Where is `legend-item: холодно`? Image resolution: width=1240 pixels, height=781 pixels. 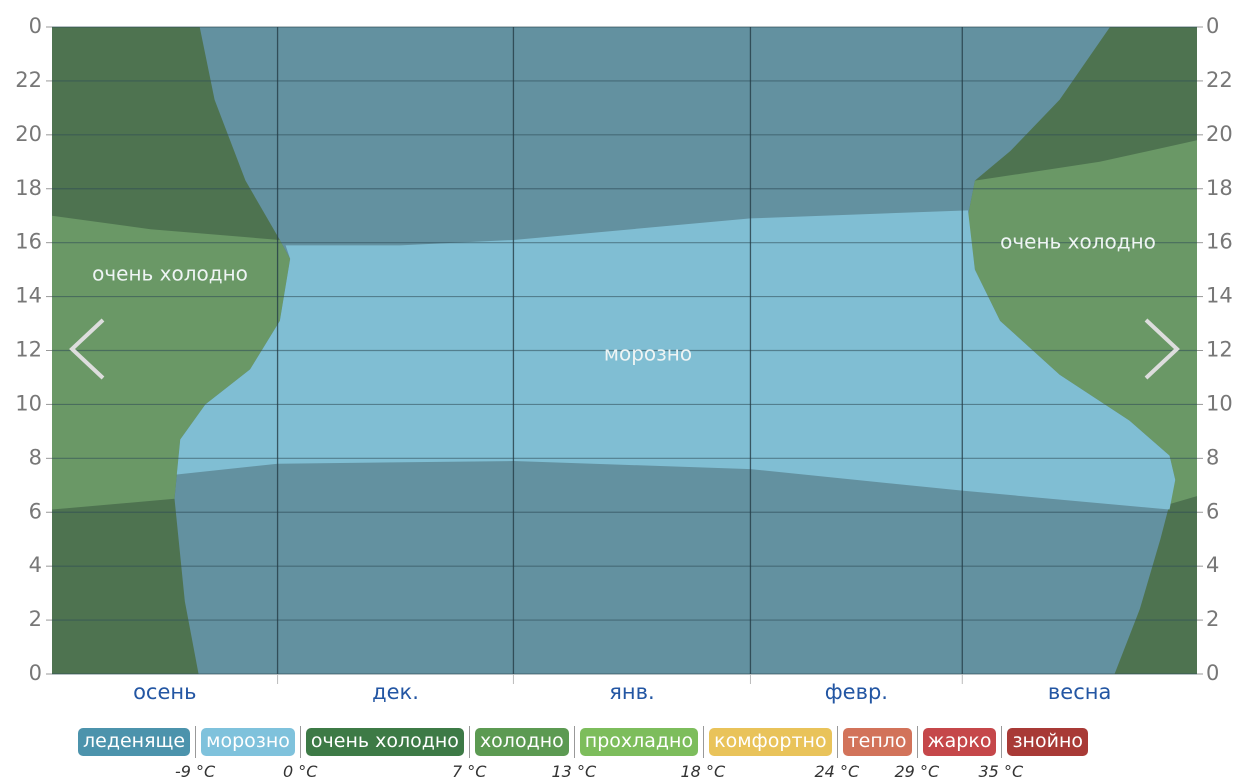 legend-item: холодно is located at coordinates (521, 742).